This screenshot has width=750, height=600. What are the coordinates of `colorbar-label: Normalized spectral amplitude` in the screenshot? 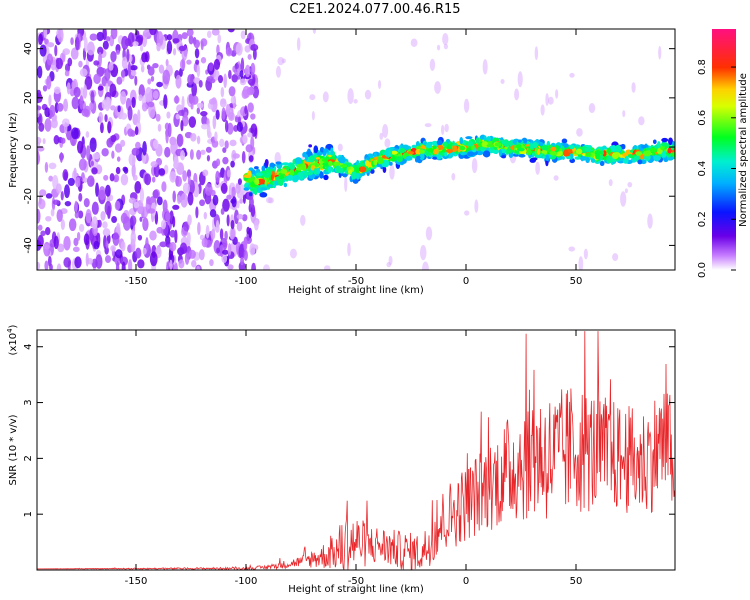 It's located at (743, 150).